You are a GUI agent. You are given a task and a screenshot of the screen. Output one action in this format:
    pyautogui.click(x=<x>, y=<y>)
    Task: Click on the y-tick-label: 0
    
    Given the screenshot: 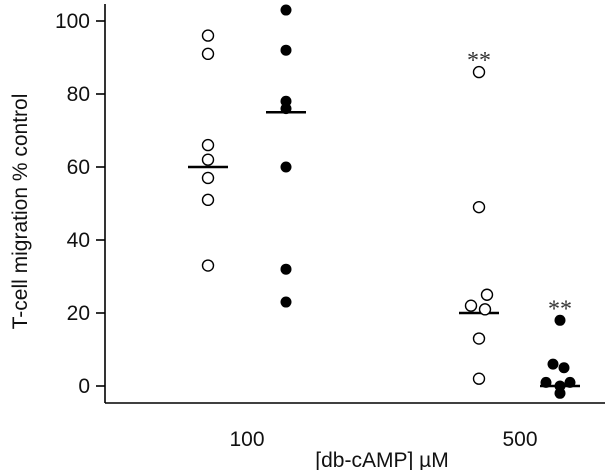 What is the action you would take?
    pyautogui.click(x=84, y=386)
    